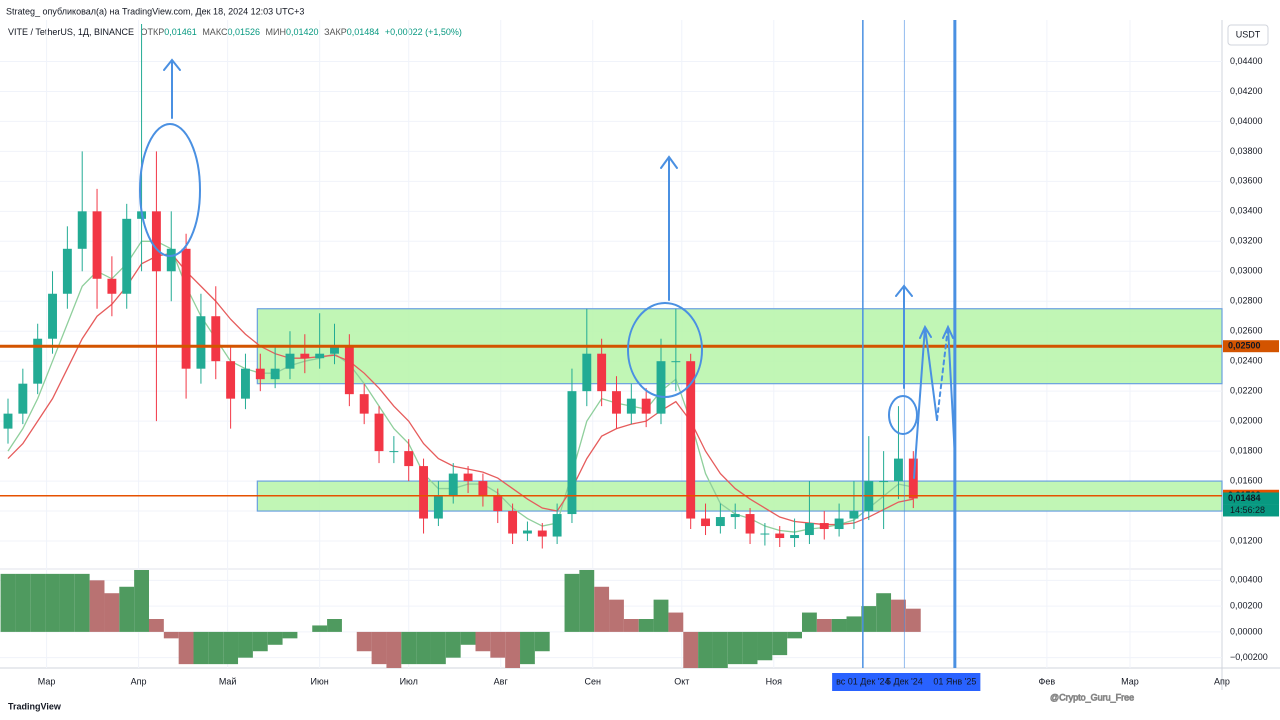  What do you see at coordinates (1246, 631) in the screenshot?
I see `y-tick-label: 0,00000` at bounding box center [1246, 631].